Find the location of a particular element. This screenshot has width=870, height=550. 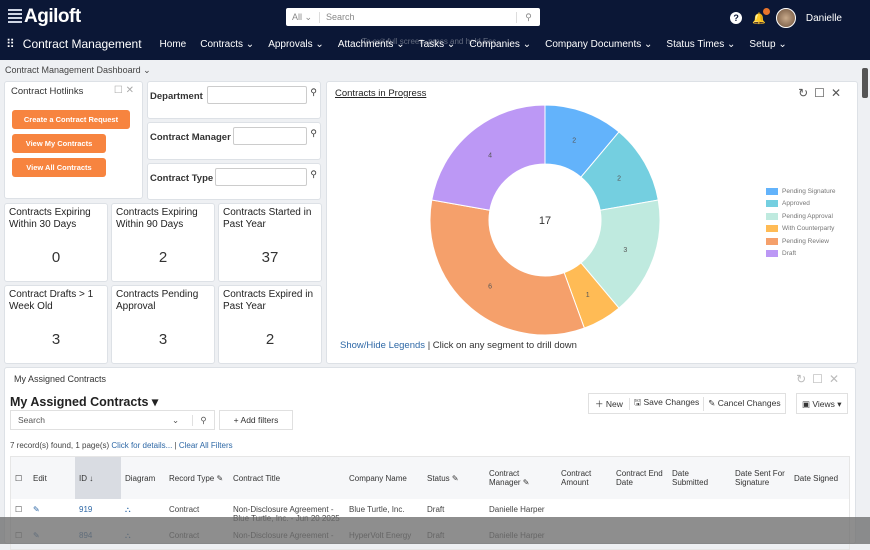

help-icon: ? is located at coordinates (736, 18).